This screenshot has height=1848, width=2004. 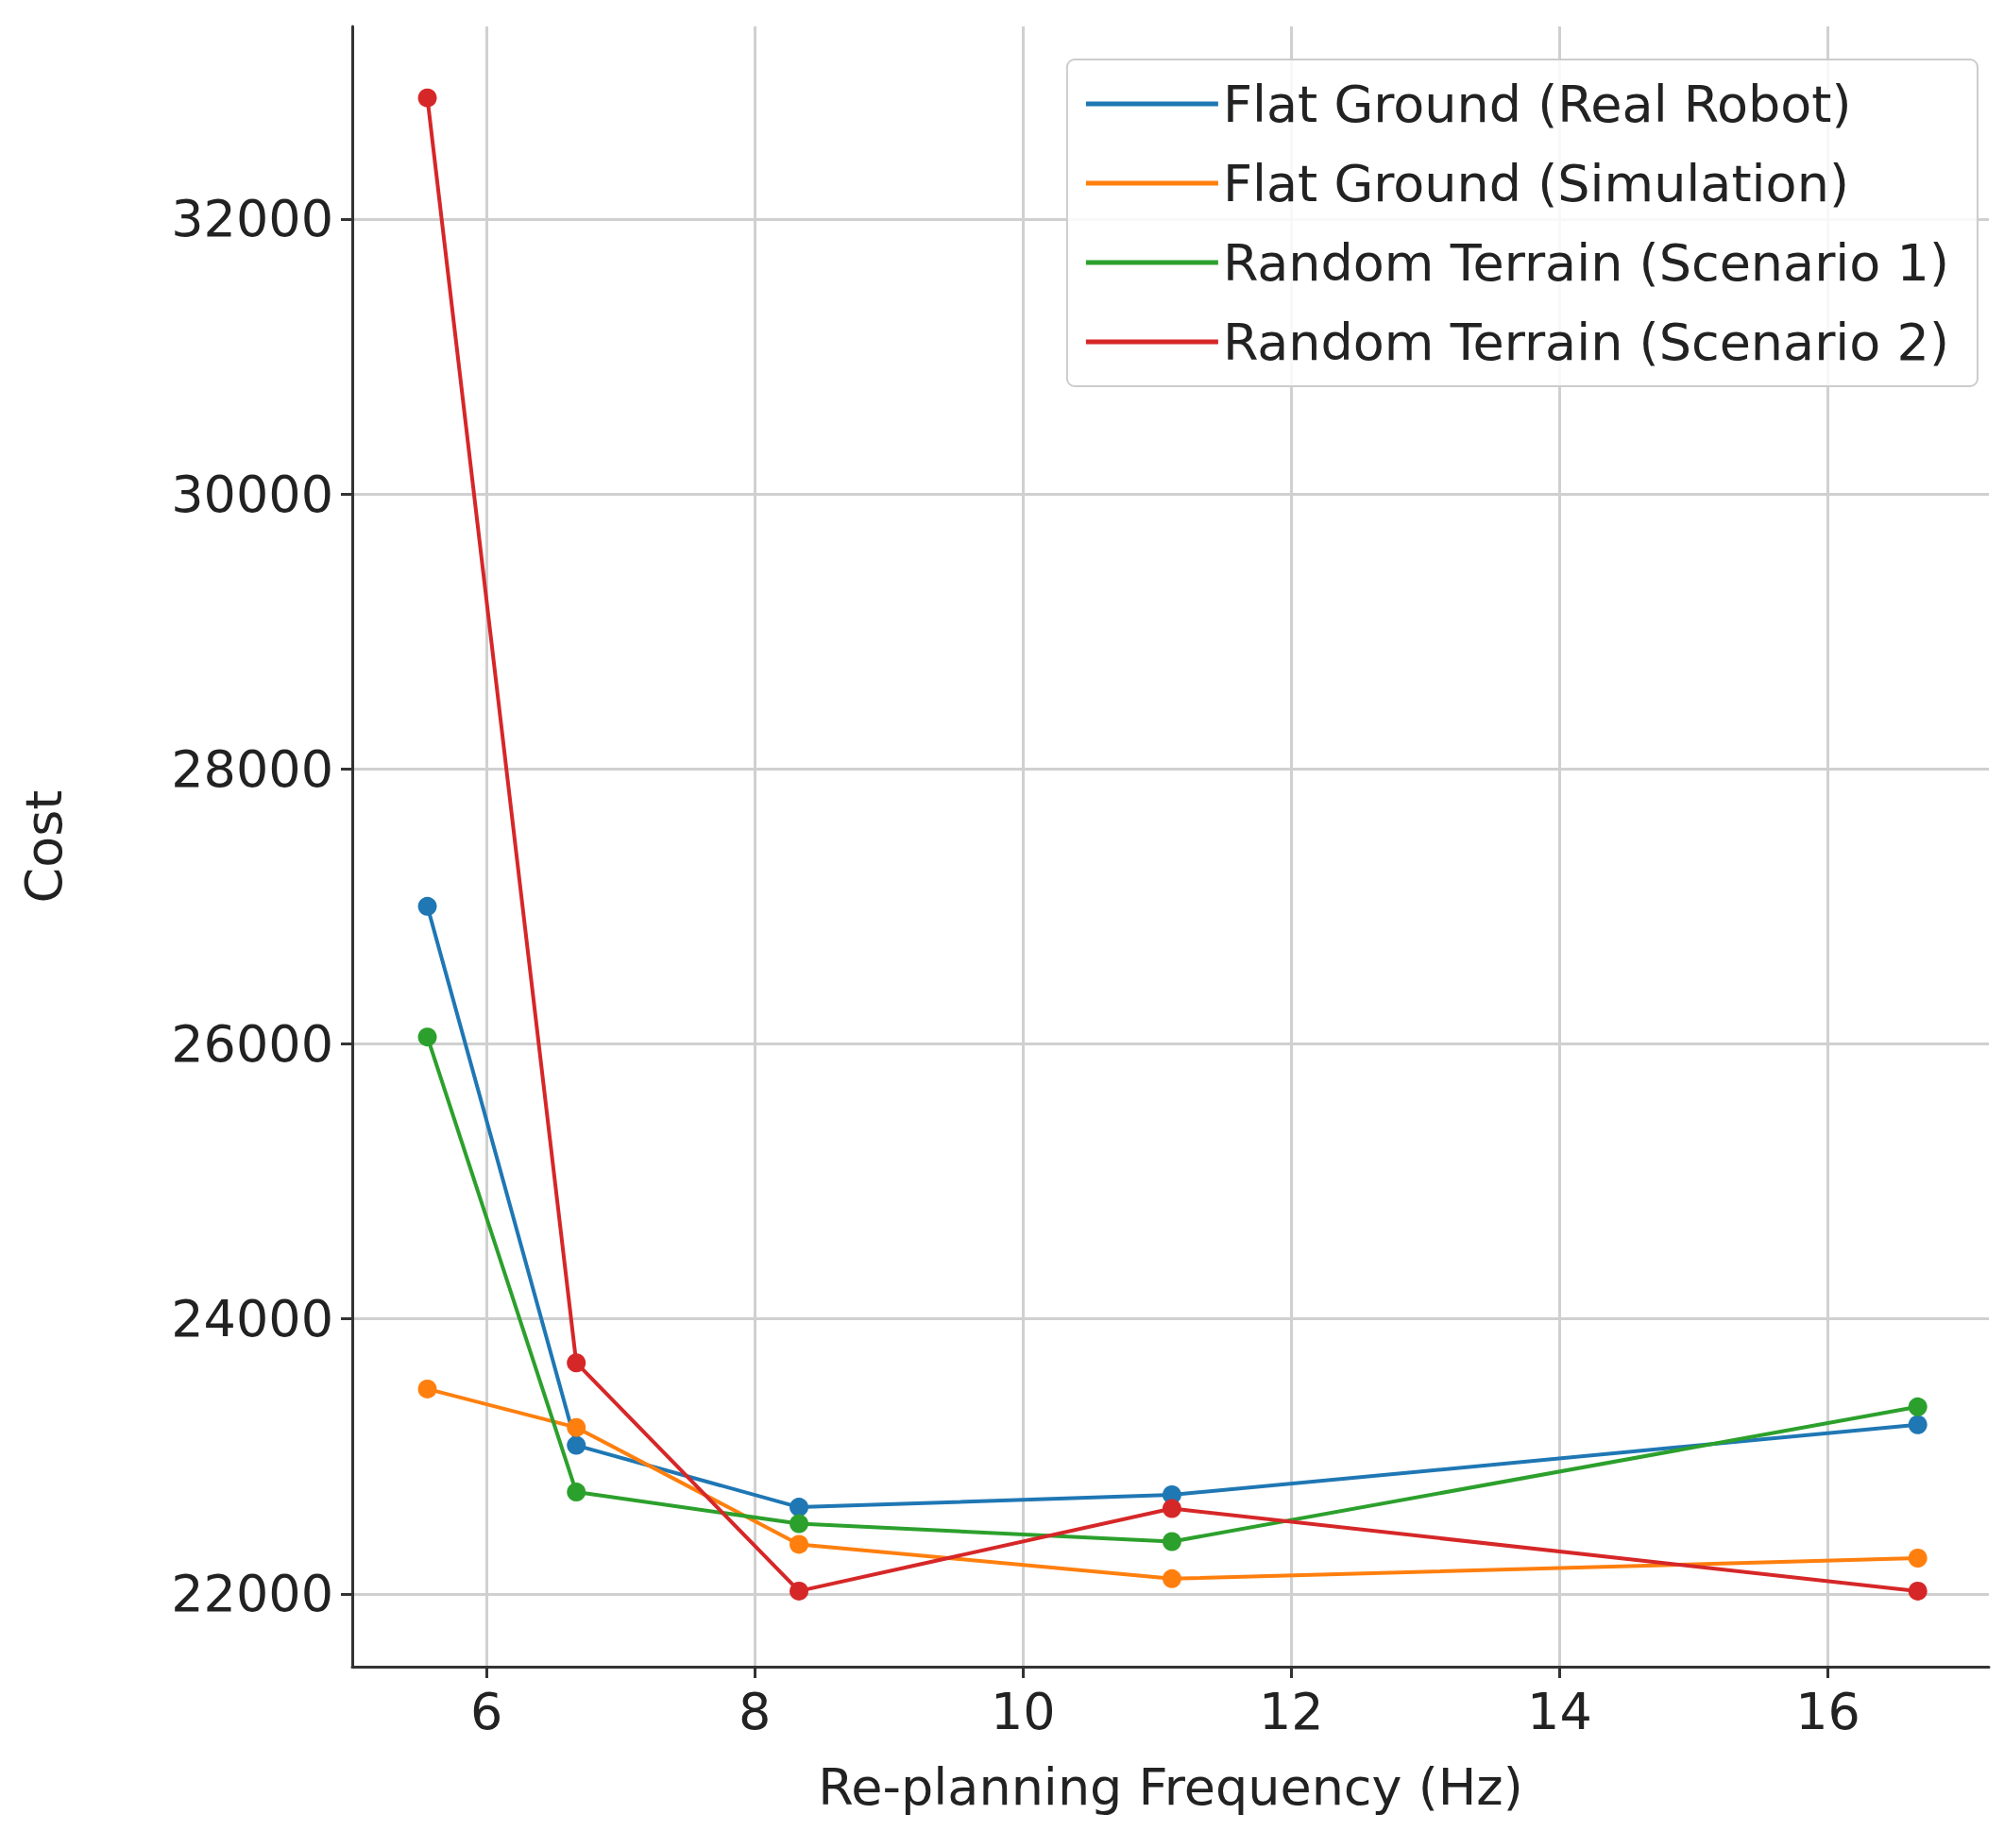 What do you see at coordinates (1535, 183) in the screenshot?
I see `legend-label: Flat Ground (Simulation)` at bounding box center [1535, 183].